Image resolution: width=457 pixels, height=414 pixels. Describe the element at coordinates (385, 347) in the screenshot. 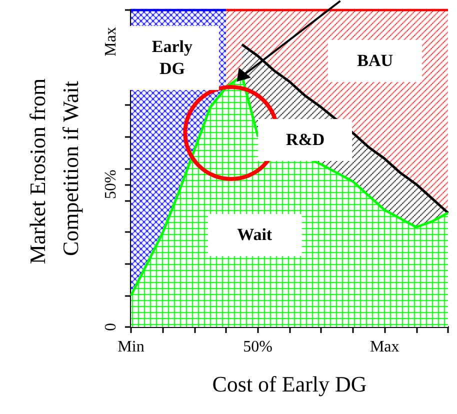

I see `x-tick-label: Max` at that location.